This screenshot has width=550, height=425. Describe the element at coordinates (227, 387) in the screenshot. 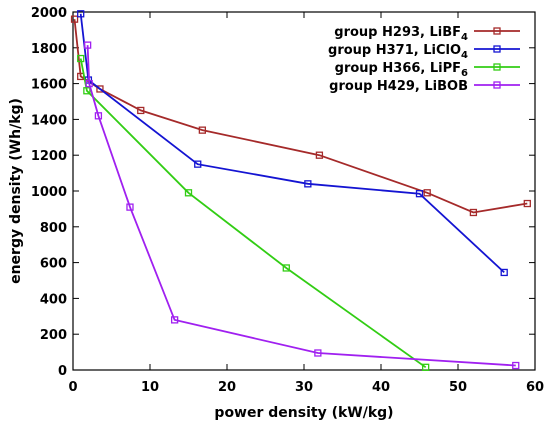

I see `x-tick-label: 20` at that location.